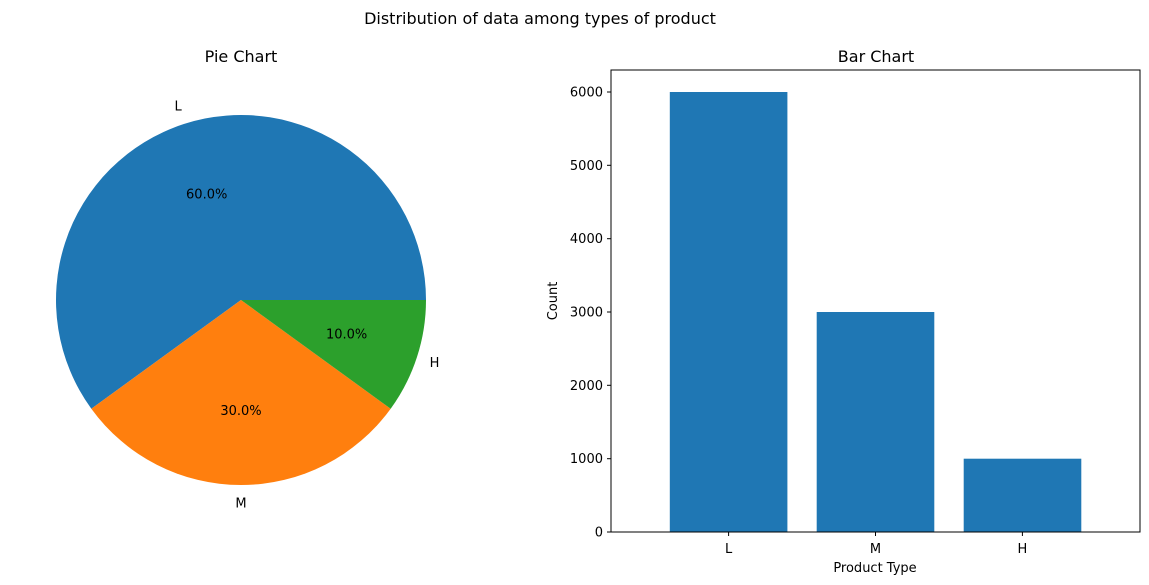 The width and height of the screenshot is (1149, 585). Describe the element at coordinates (728, 312) in the screenshot. I see `bar-l` at that location.